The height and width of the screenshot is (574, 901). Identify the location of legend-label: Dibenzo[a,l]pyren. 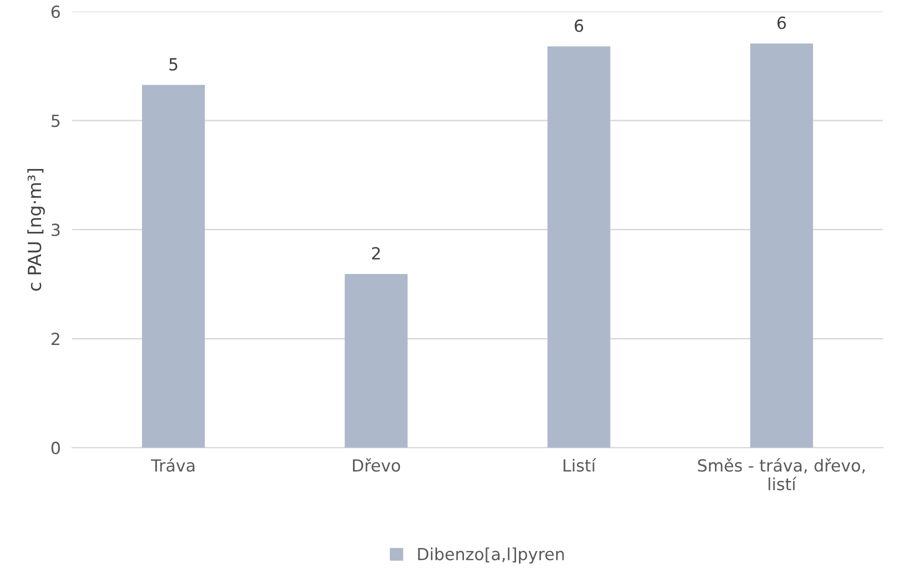
(491, 555).